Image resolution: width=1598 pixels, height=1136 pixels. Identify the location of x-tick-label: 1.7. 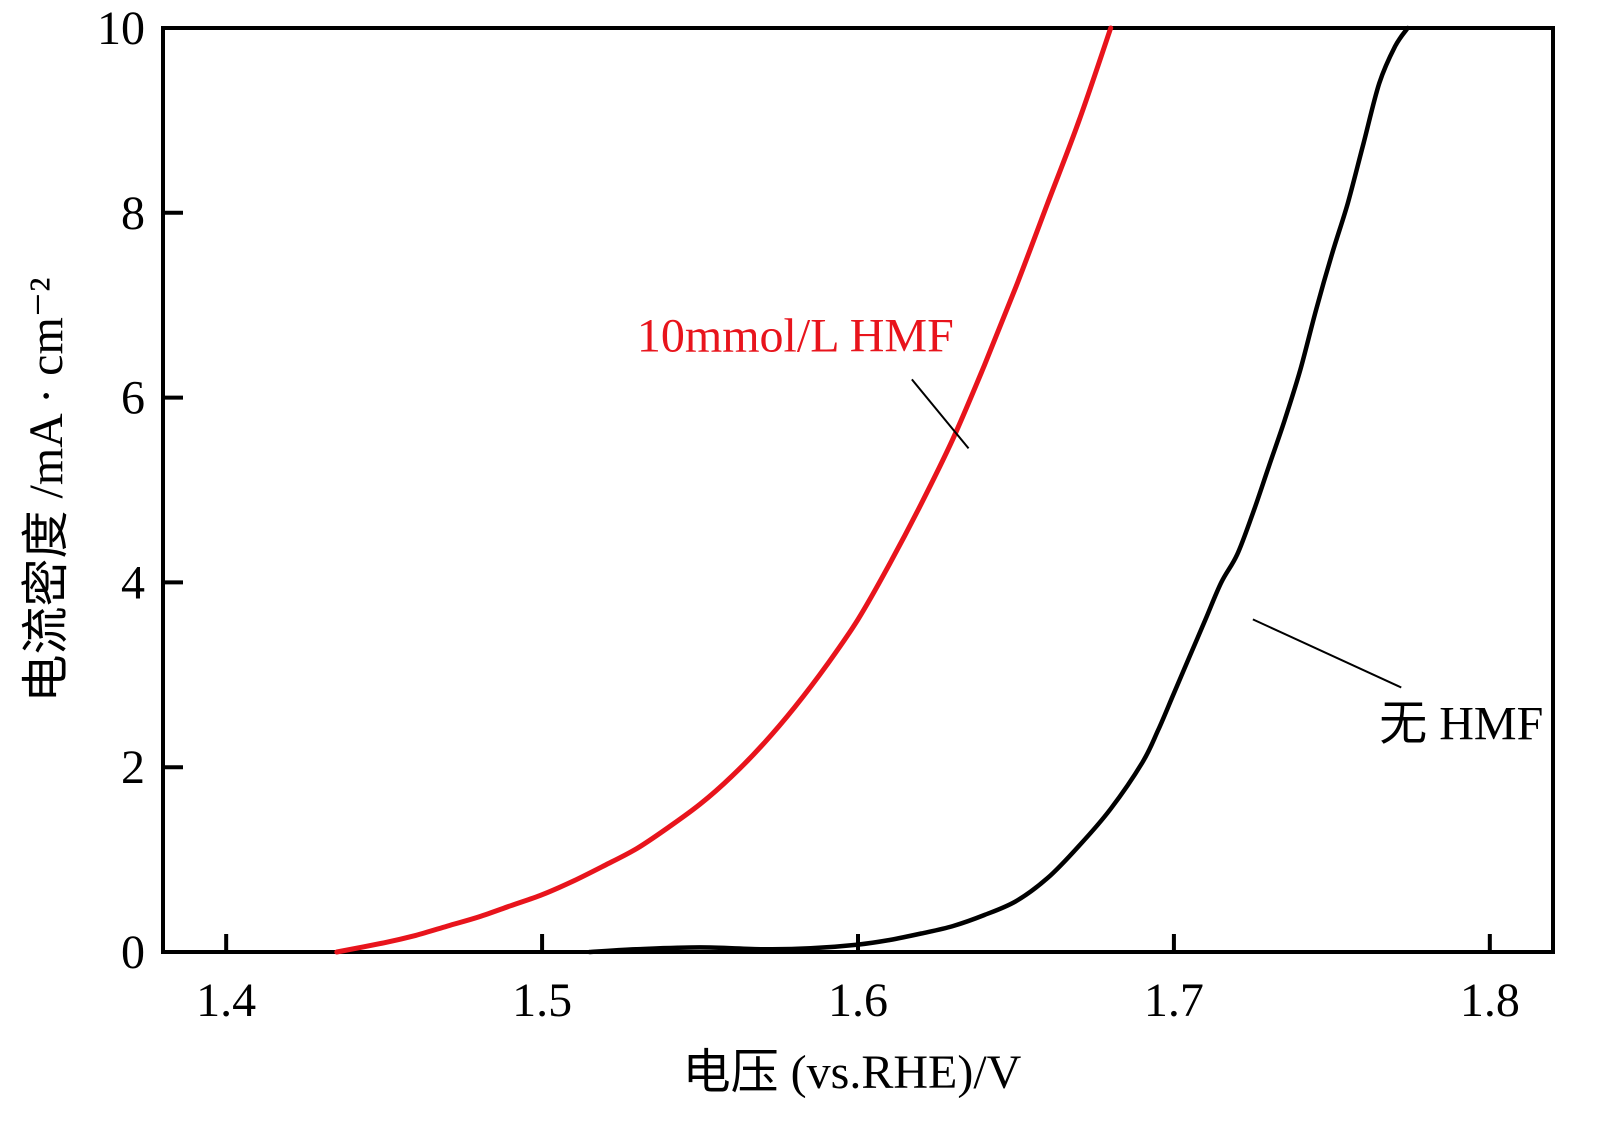
(1174, 1000).